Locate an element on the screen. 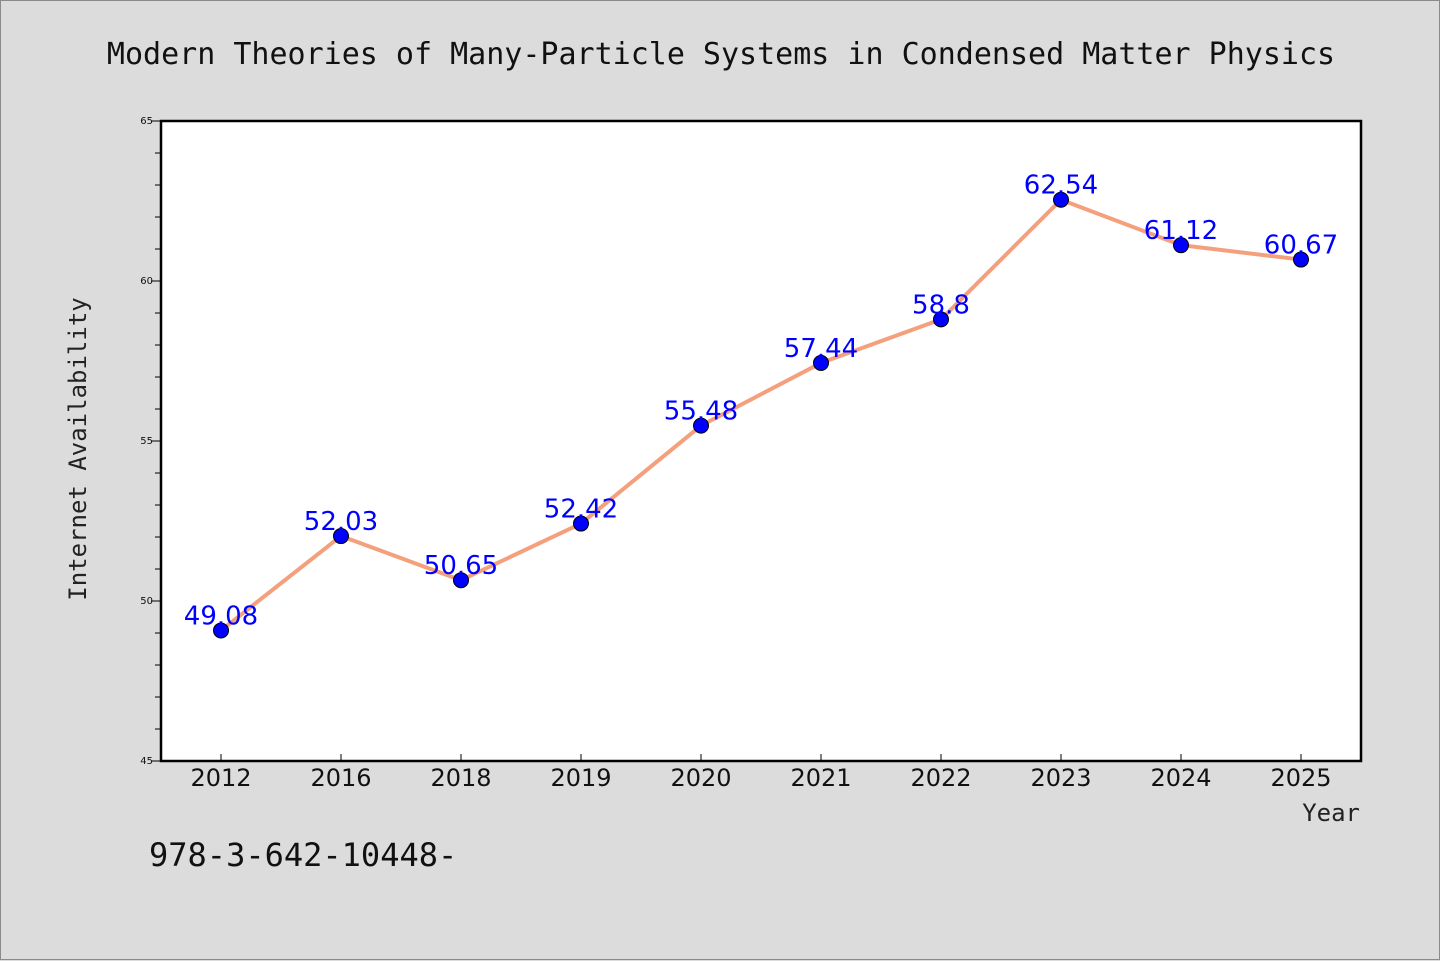 This screenshot has height=961, width=1440. x-axis: 2012 2016 2018 2019 2020 2021 2022 2023 2024 2025 is located at coordinates (761, 773).